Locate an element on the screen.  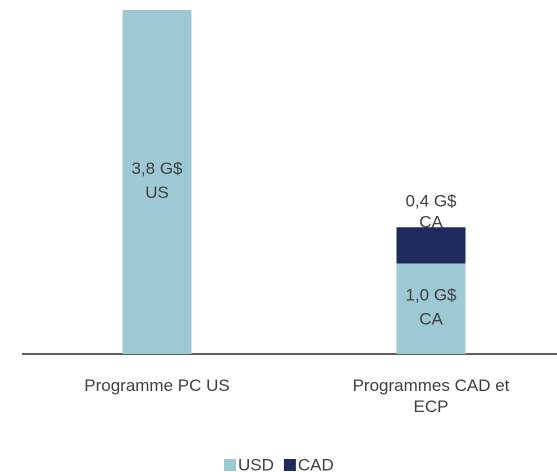
legend-label: CAD is located at coordinates (316, 463).